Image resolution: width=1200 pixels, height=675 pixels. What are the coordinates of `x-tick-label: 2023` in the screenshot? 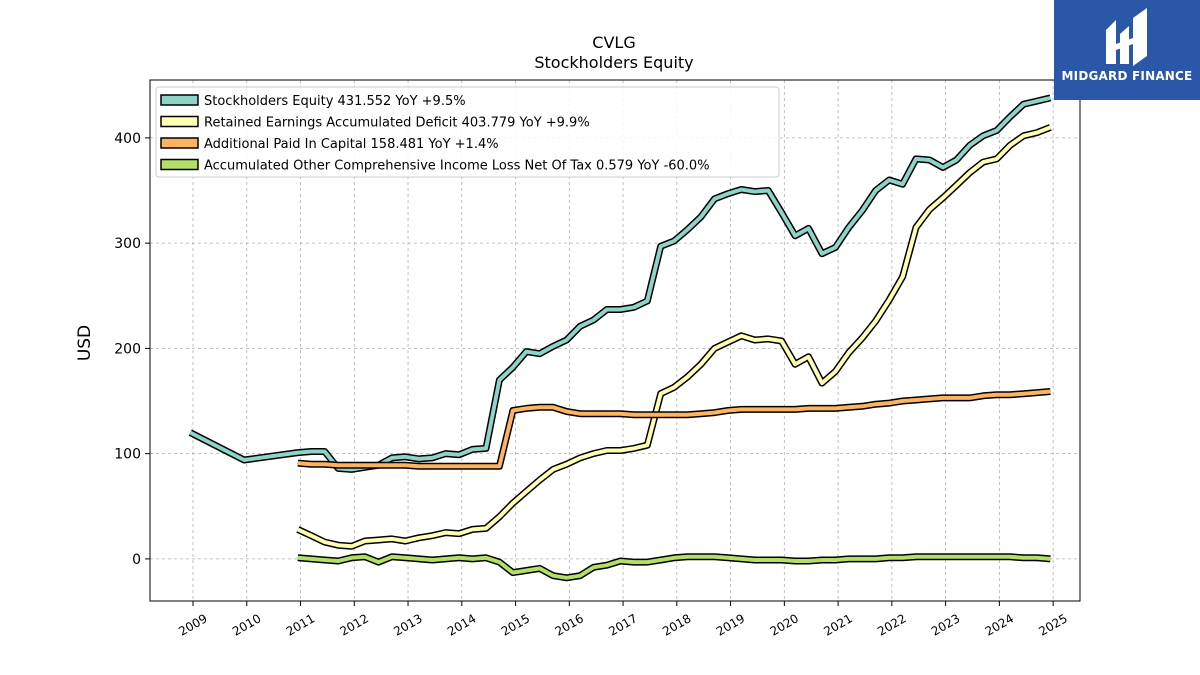 It's located at (945, 624).